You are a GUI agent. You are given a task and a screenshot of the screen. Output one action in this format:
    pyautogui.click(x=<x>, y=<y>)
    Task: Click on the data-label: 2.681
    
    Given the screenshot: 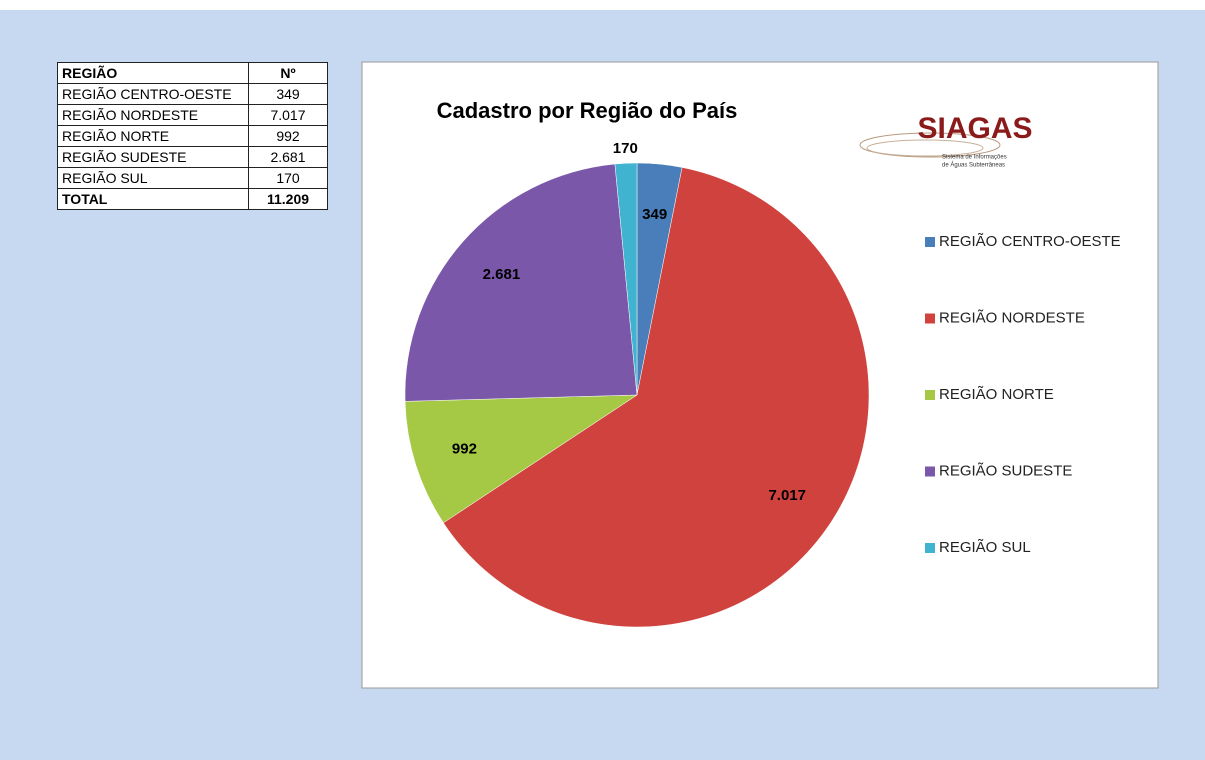 What is the action you would take?
    pyautogui.click(x=502, y=274)
    